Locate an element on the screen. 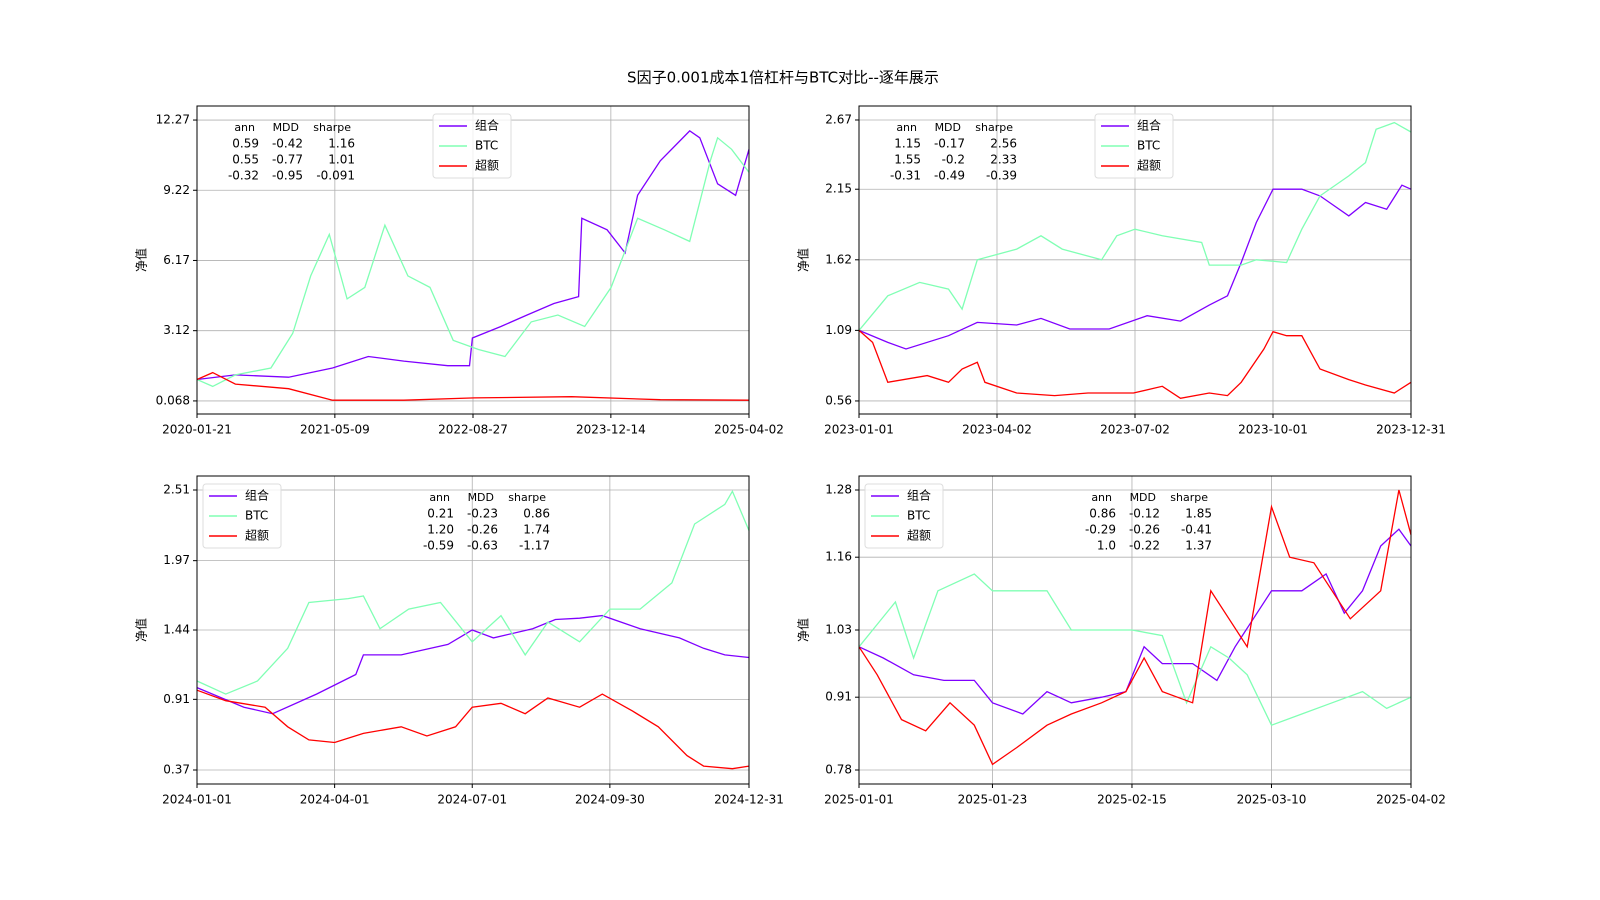 The image size is (1600, 900). y-tick-label: 3.12 is located at coordinates (176, 330).